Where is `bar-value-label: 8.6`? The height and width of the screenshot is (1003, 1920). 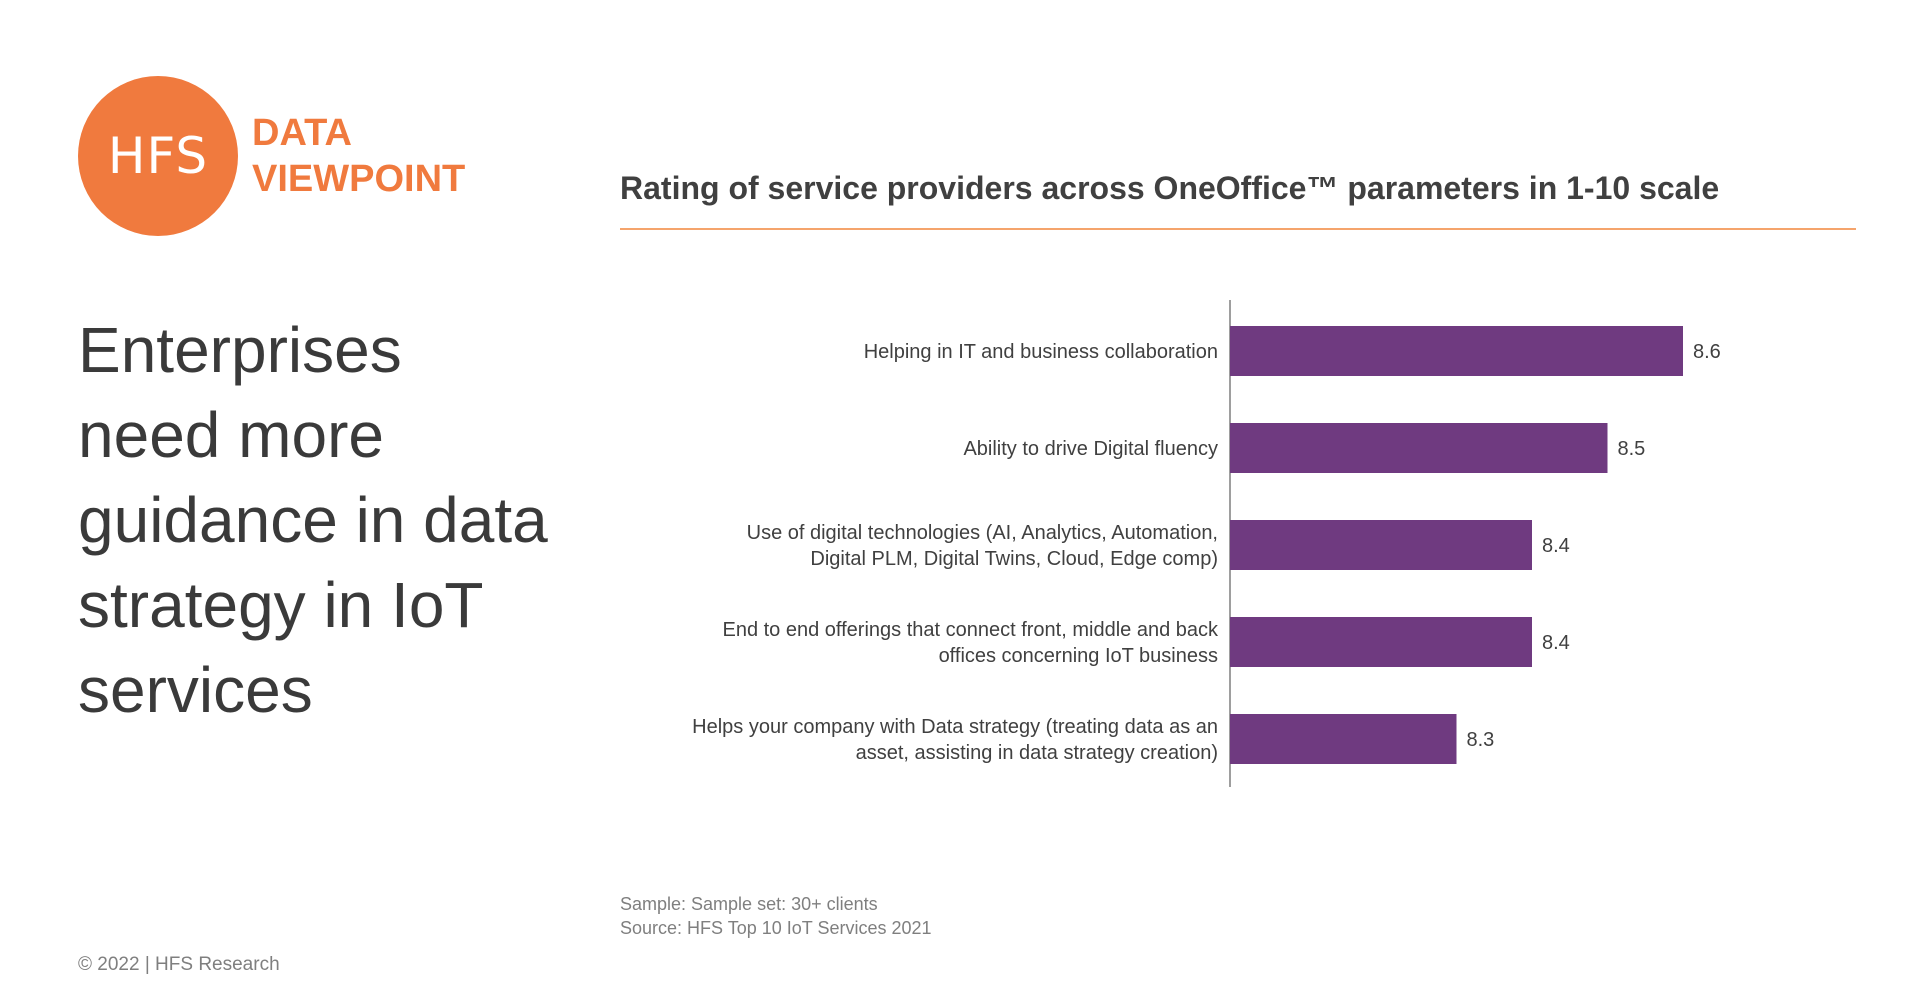
bar-value-label: 8.6 is located at coordinates (1707, 352).